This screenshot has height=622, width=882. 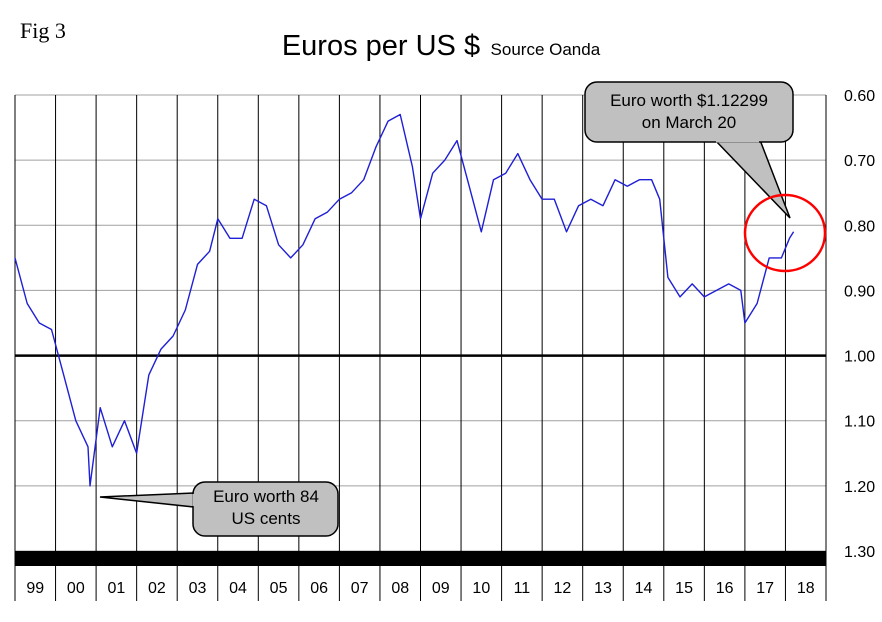 I want to click on chart-title: Euros per US $, so click(x=381, y=46).